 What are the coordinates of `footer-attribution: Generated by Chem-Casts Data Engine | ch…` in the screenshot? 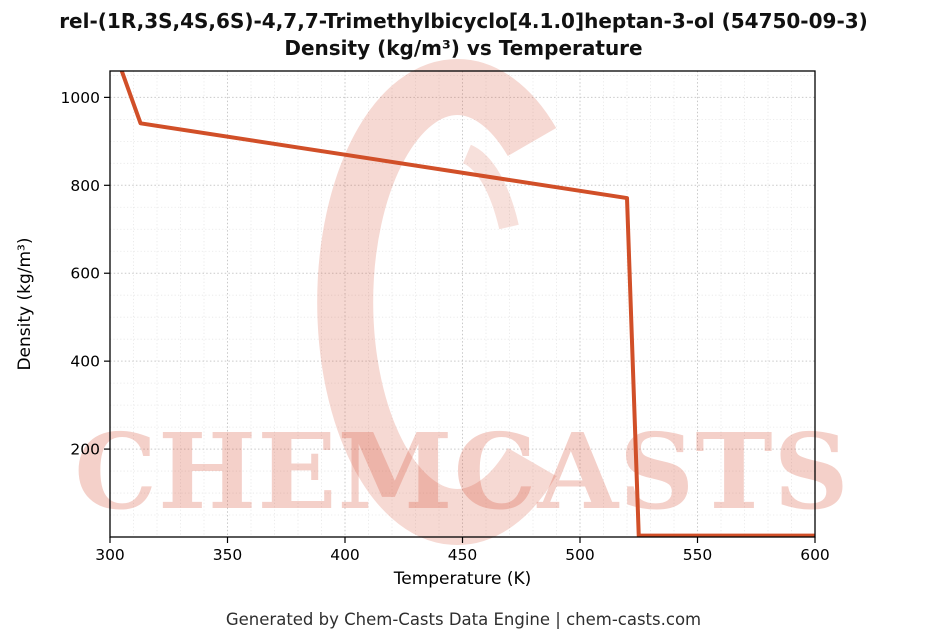 It's located at (463, 619).